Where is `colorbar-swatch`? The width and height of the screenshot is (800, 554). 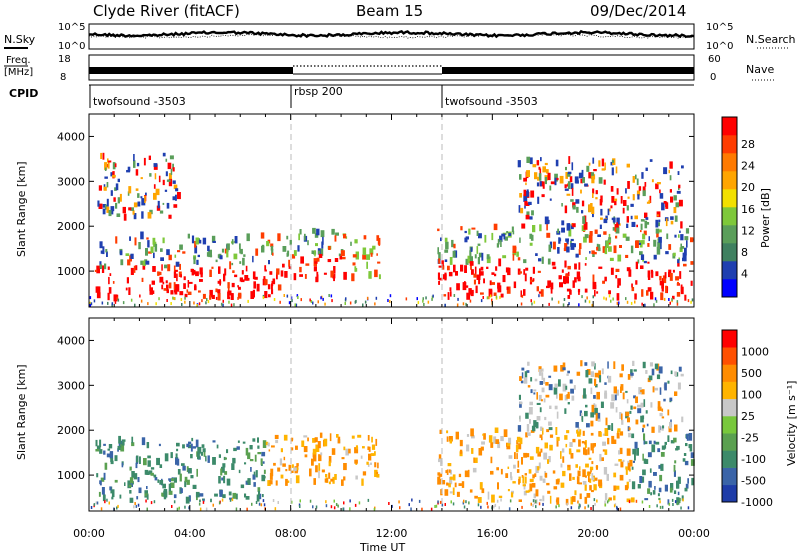 colorbar-swatch is located at coordinates (729, 270).